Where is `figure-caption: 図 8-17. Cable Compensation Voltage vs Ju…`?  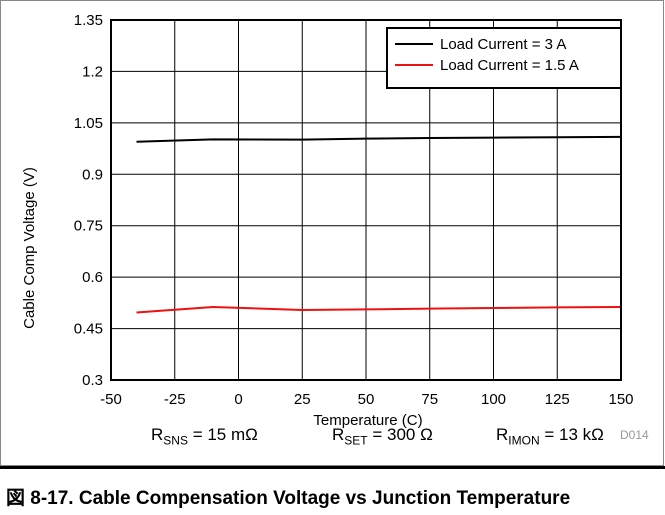 figure-caption: 図 8-17. Cable Compensation Voltage vs Ju… is located at coordinates (332, 490).